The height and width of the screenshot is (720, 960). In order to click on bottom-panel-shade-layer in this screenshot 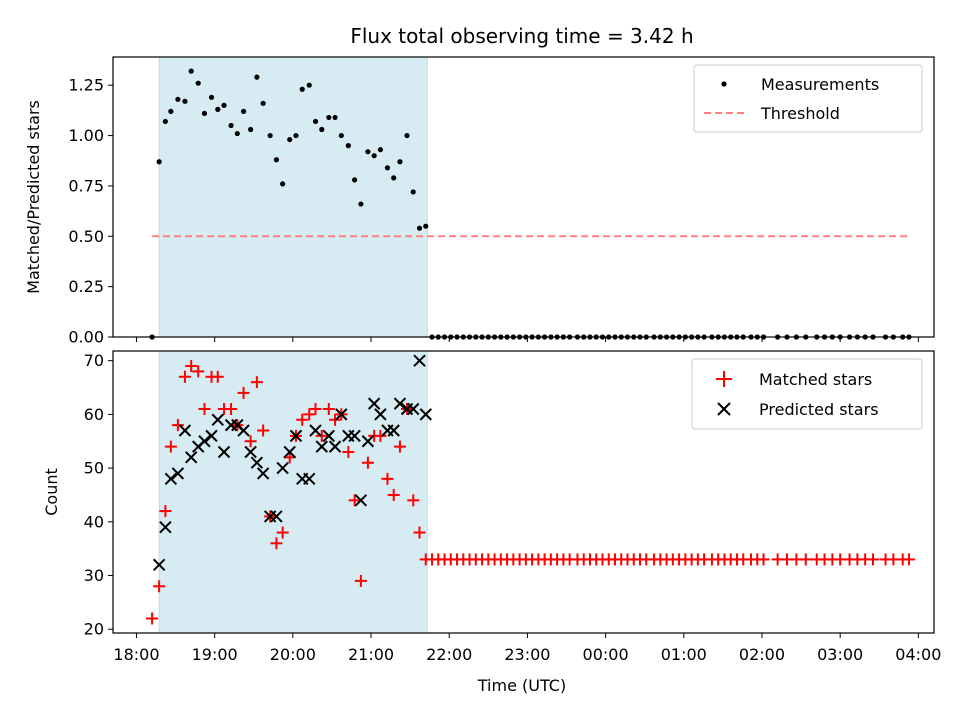, I will do `click(293, 492)`.